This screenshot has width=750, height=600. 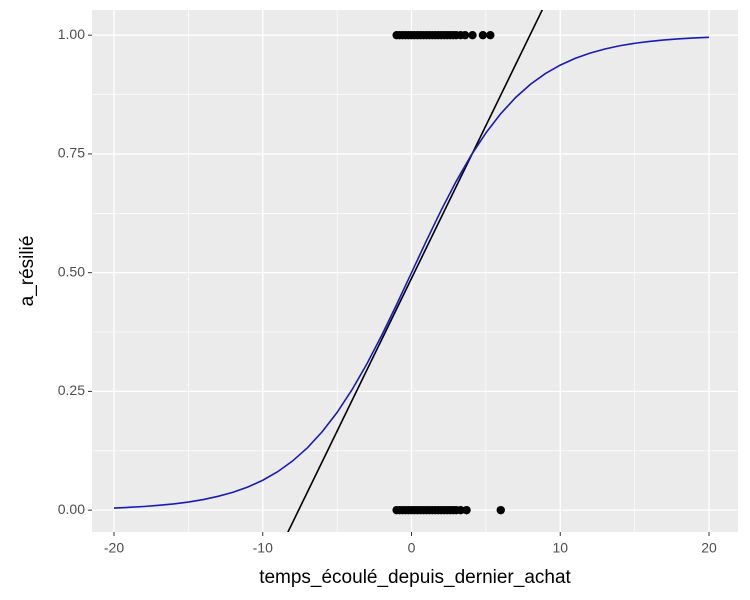 I want to click on y-tick-label: 1.00, so click(x=71, y=34).